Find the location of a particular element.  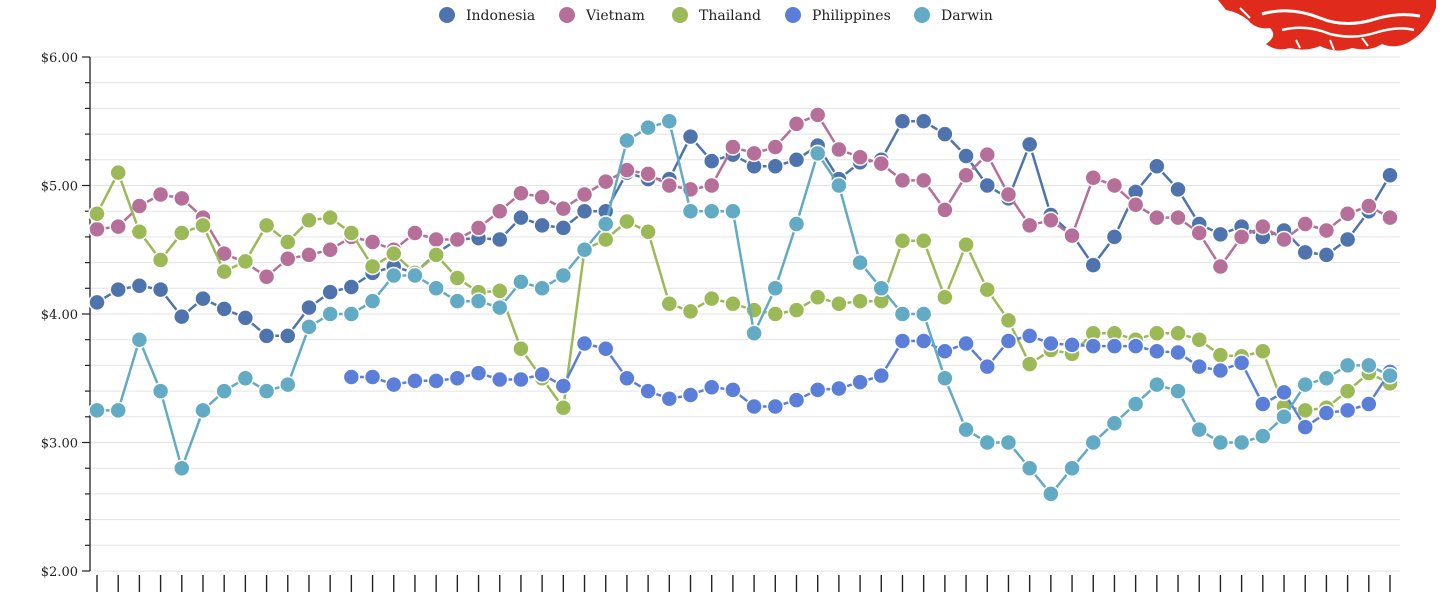

legend-item-darwin: Darwin is located at coordinates (953, 15).